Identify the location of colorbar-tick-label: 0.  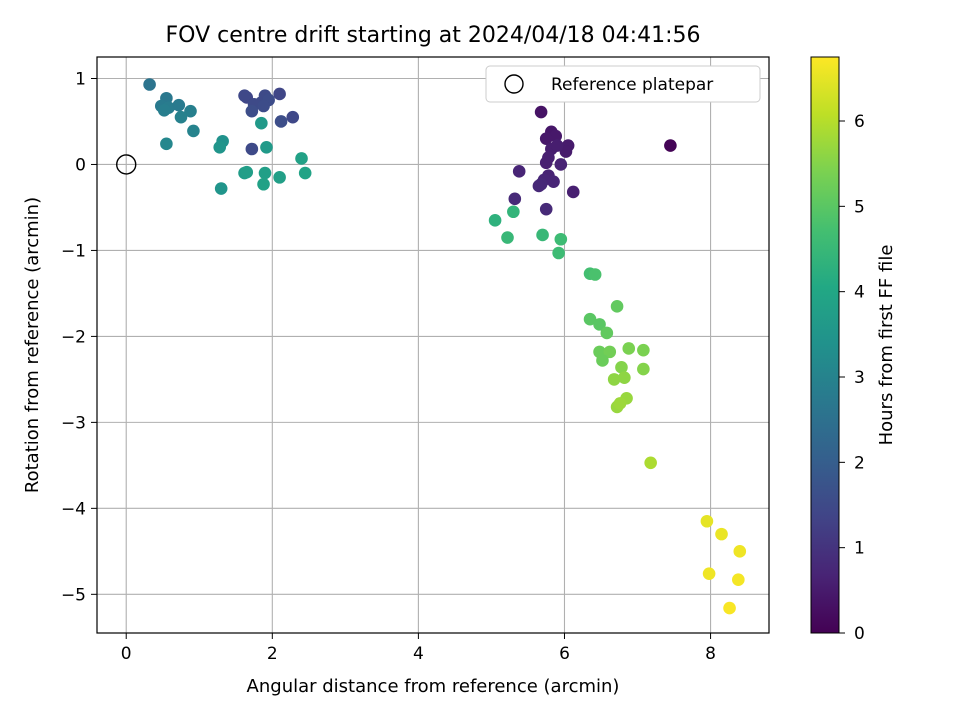
(859, 634).